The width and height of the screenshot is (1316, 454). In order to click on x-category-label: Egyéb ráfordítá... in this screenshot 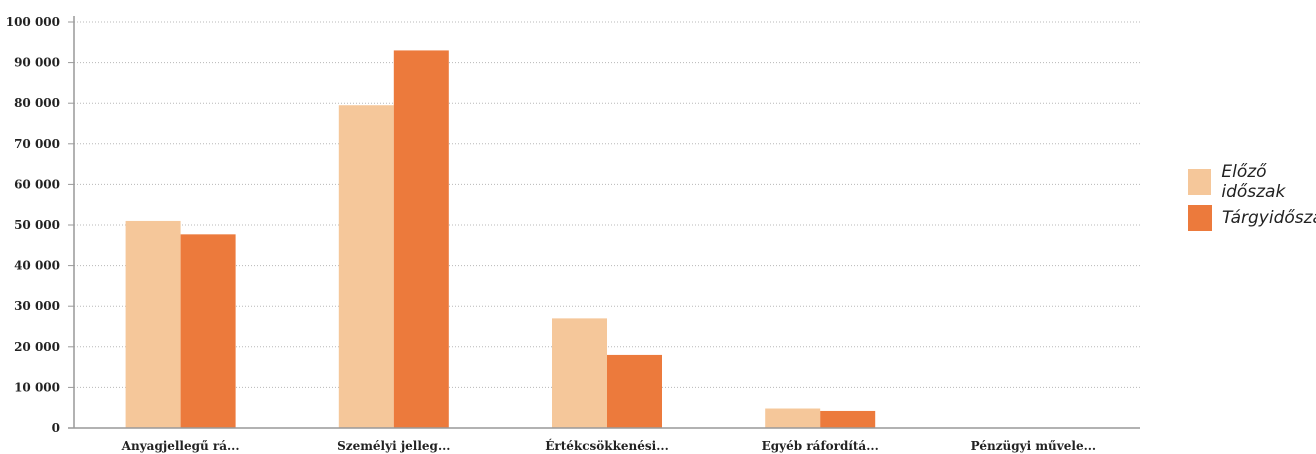, I will do `click(820, 446)`.